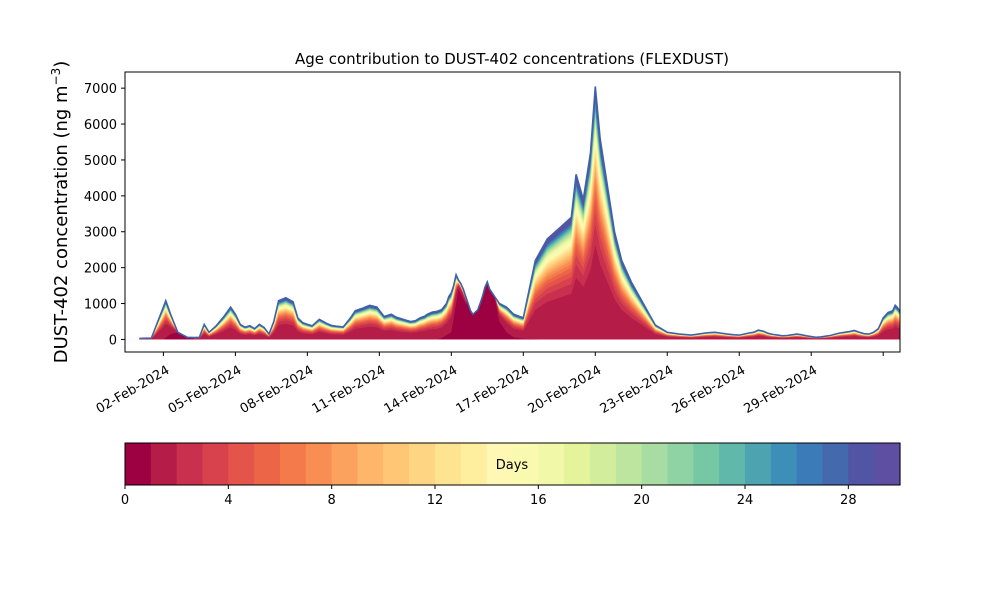 The height and width of the screenshot is (600, 1000). What do you see at coordinates (100, 305) in the screenshot?
I see `y-tick-label: 1000` at bounding box center [100, 305].